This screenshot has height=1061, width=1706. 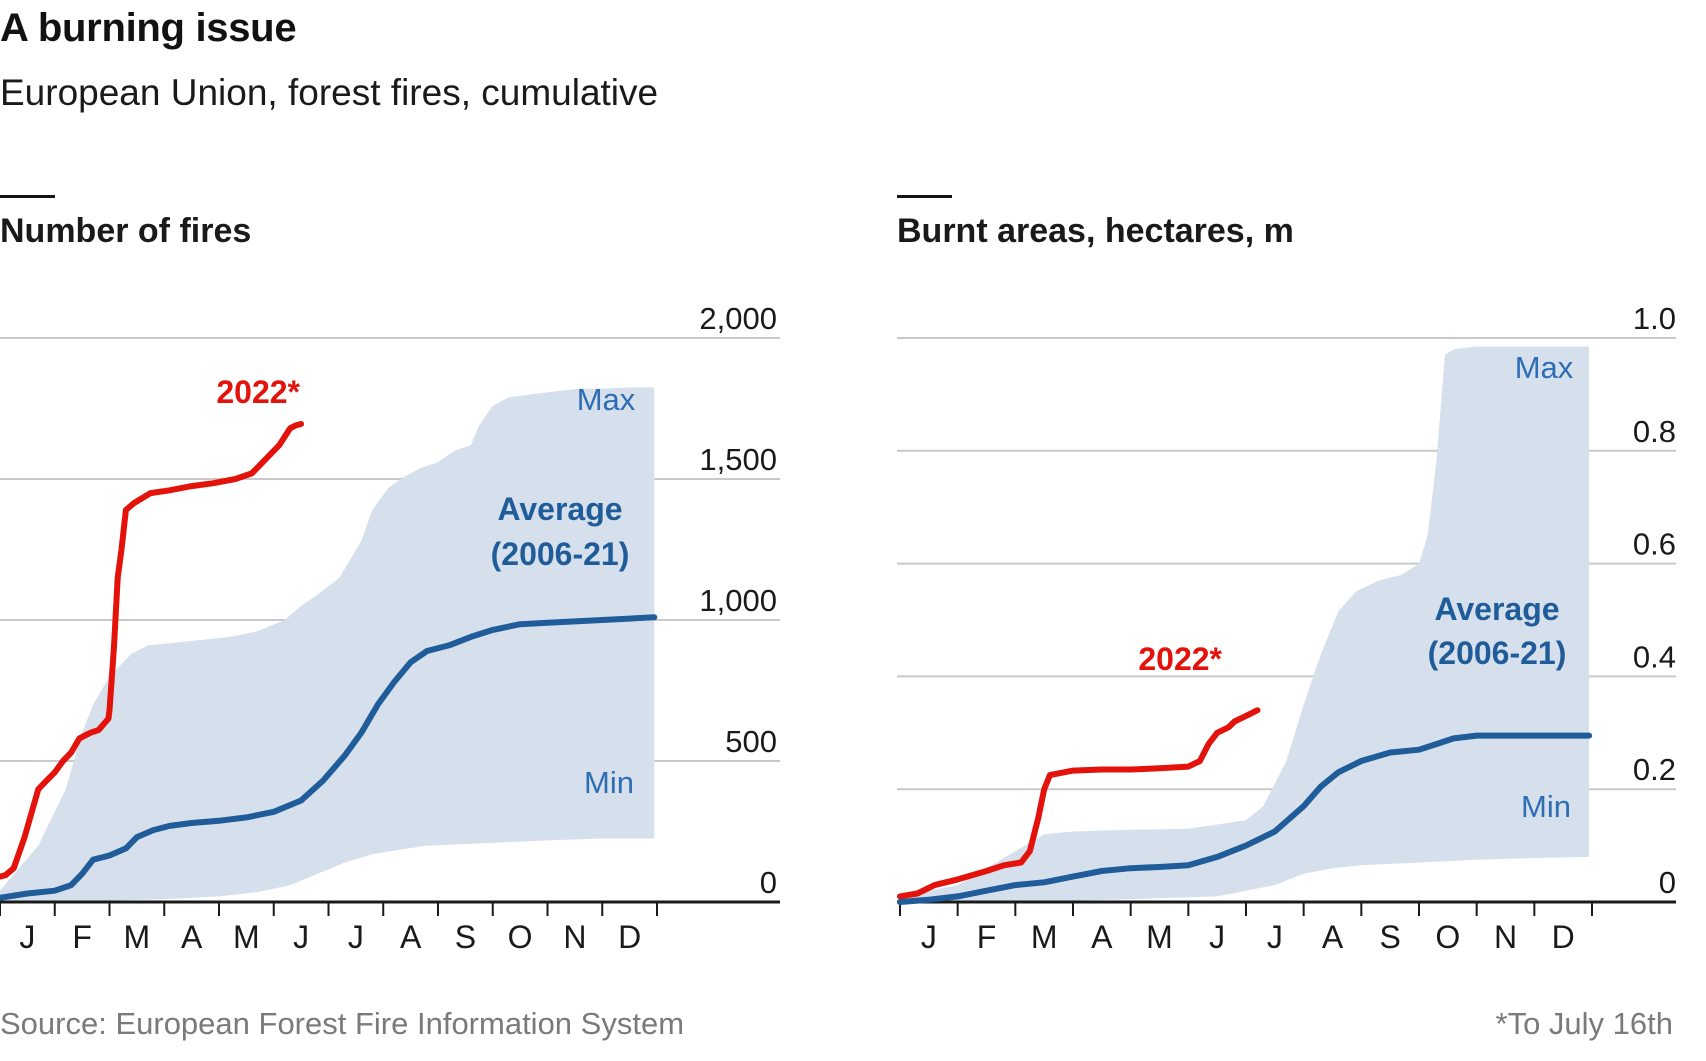 What do you see at coordinates (1654, 769) in the screenshot?
I see `y-tick-label: 0.2` at bounding box center [1654, 769].